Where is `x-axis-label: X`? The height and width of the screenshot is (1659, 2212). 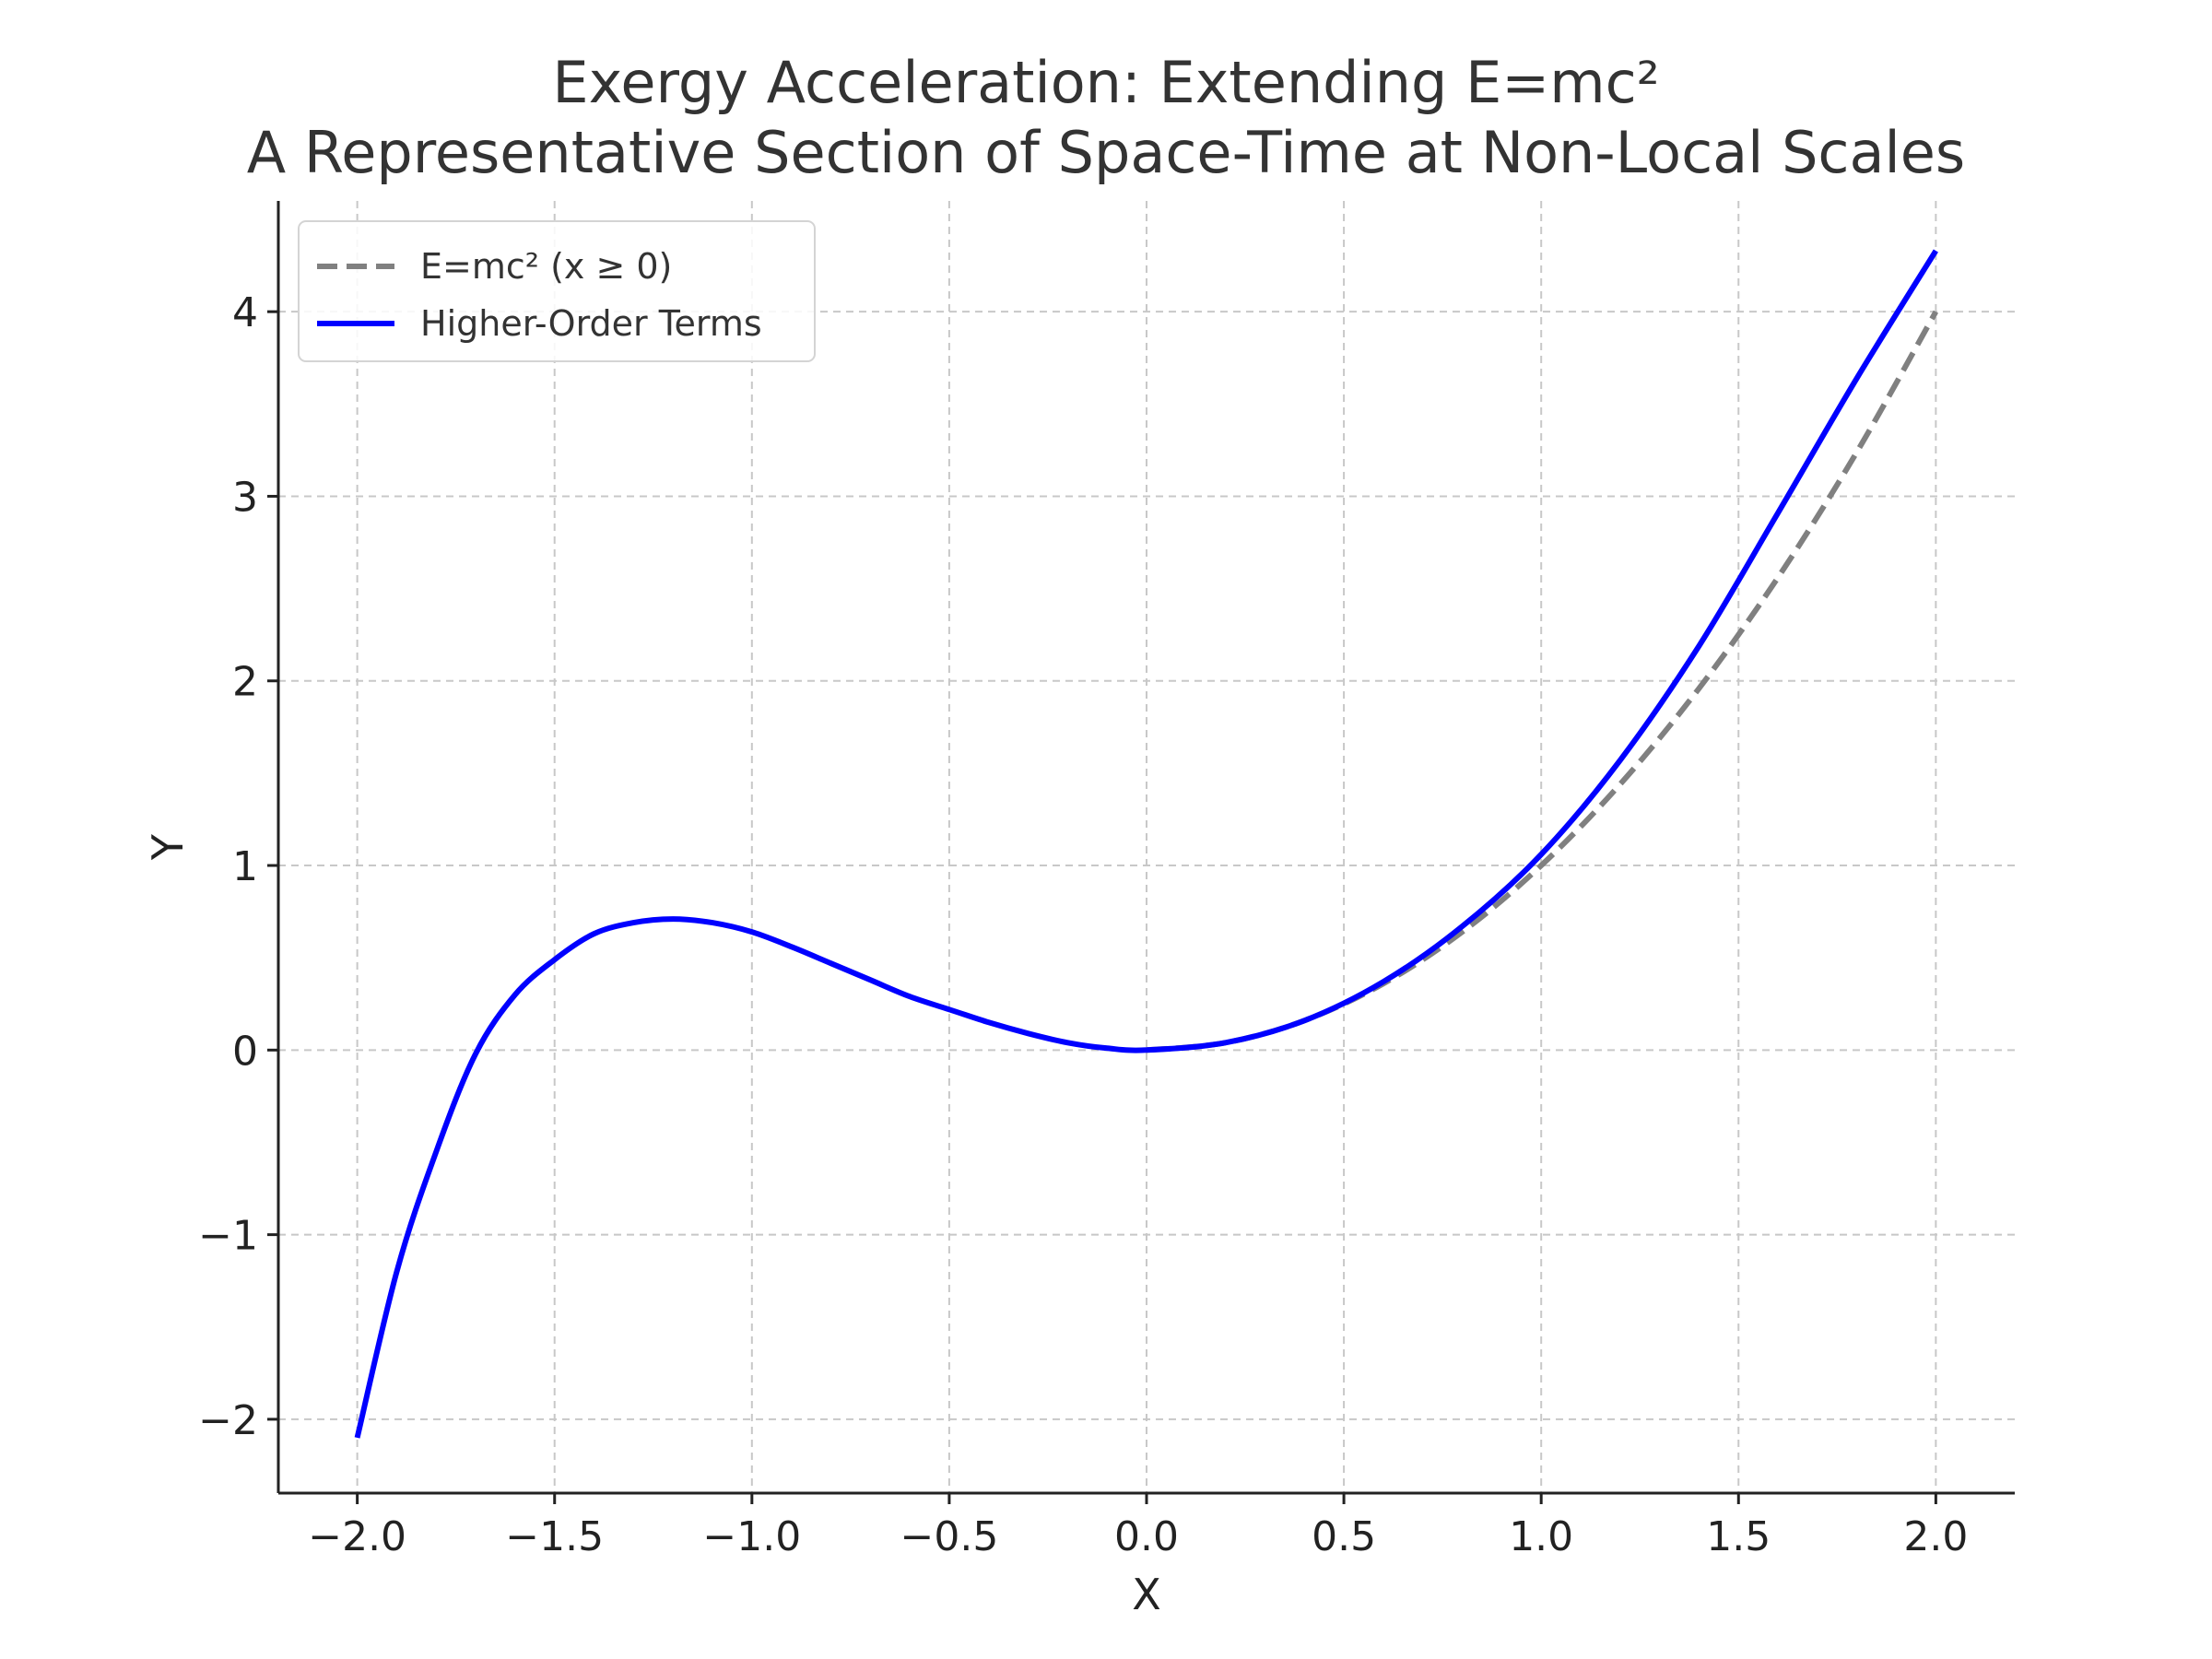
x-axis-label: X is located at coordinates (1146, 1594).